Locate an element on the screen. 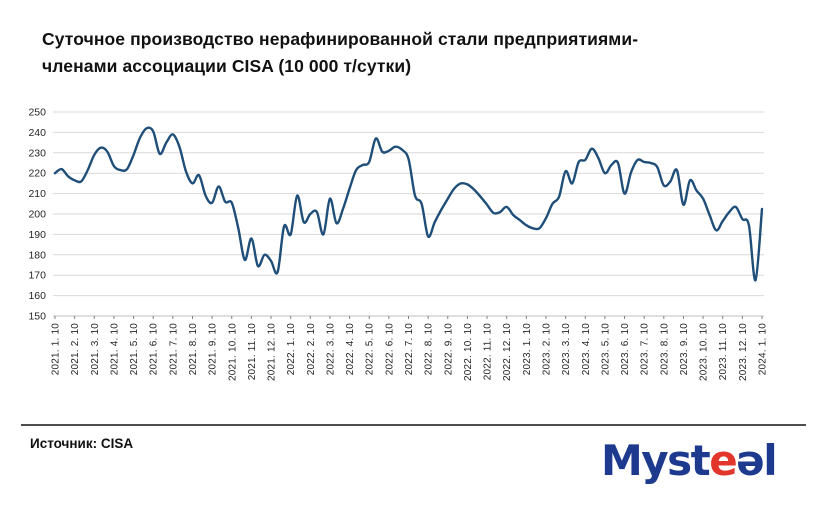  svg-text: 2022. 3. 10 is located at coordinates (330, 349).